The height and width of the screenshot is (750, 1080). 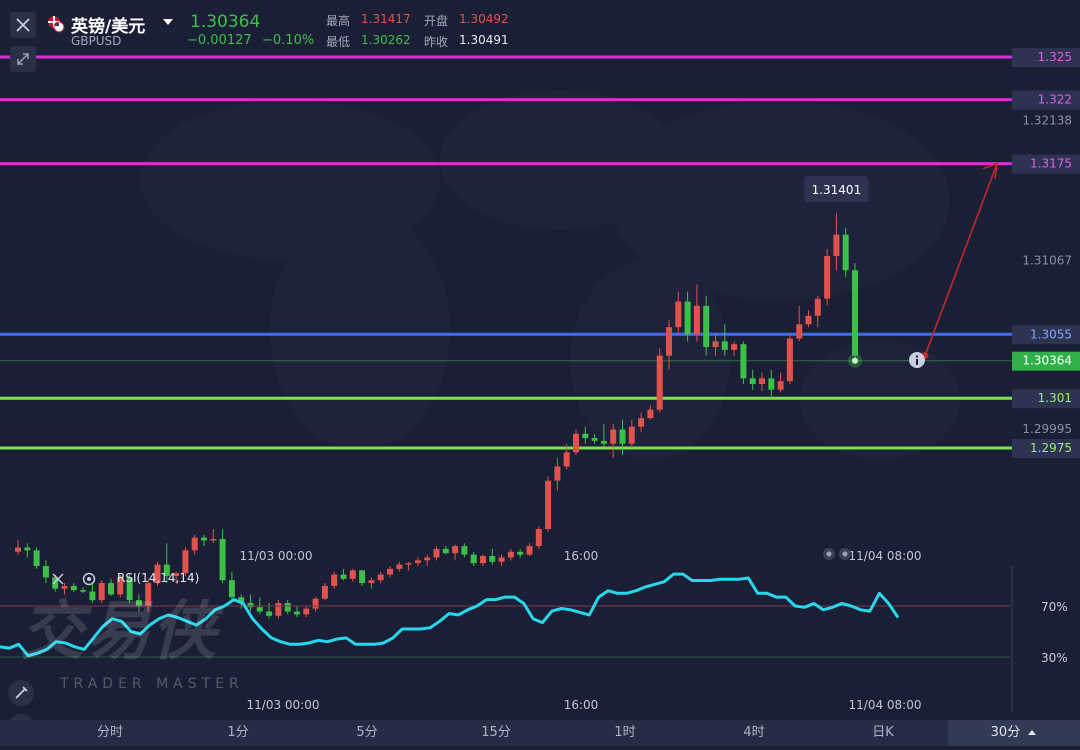 I want to click on gear-icon, so click(x=89, y=579).